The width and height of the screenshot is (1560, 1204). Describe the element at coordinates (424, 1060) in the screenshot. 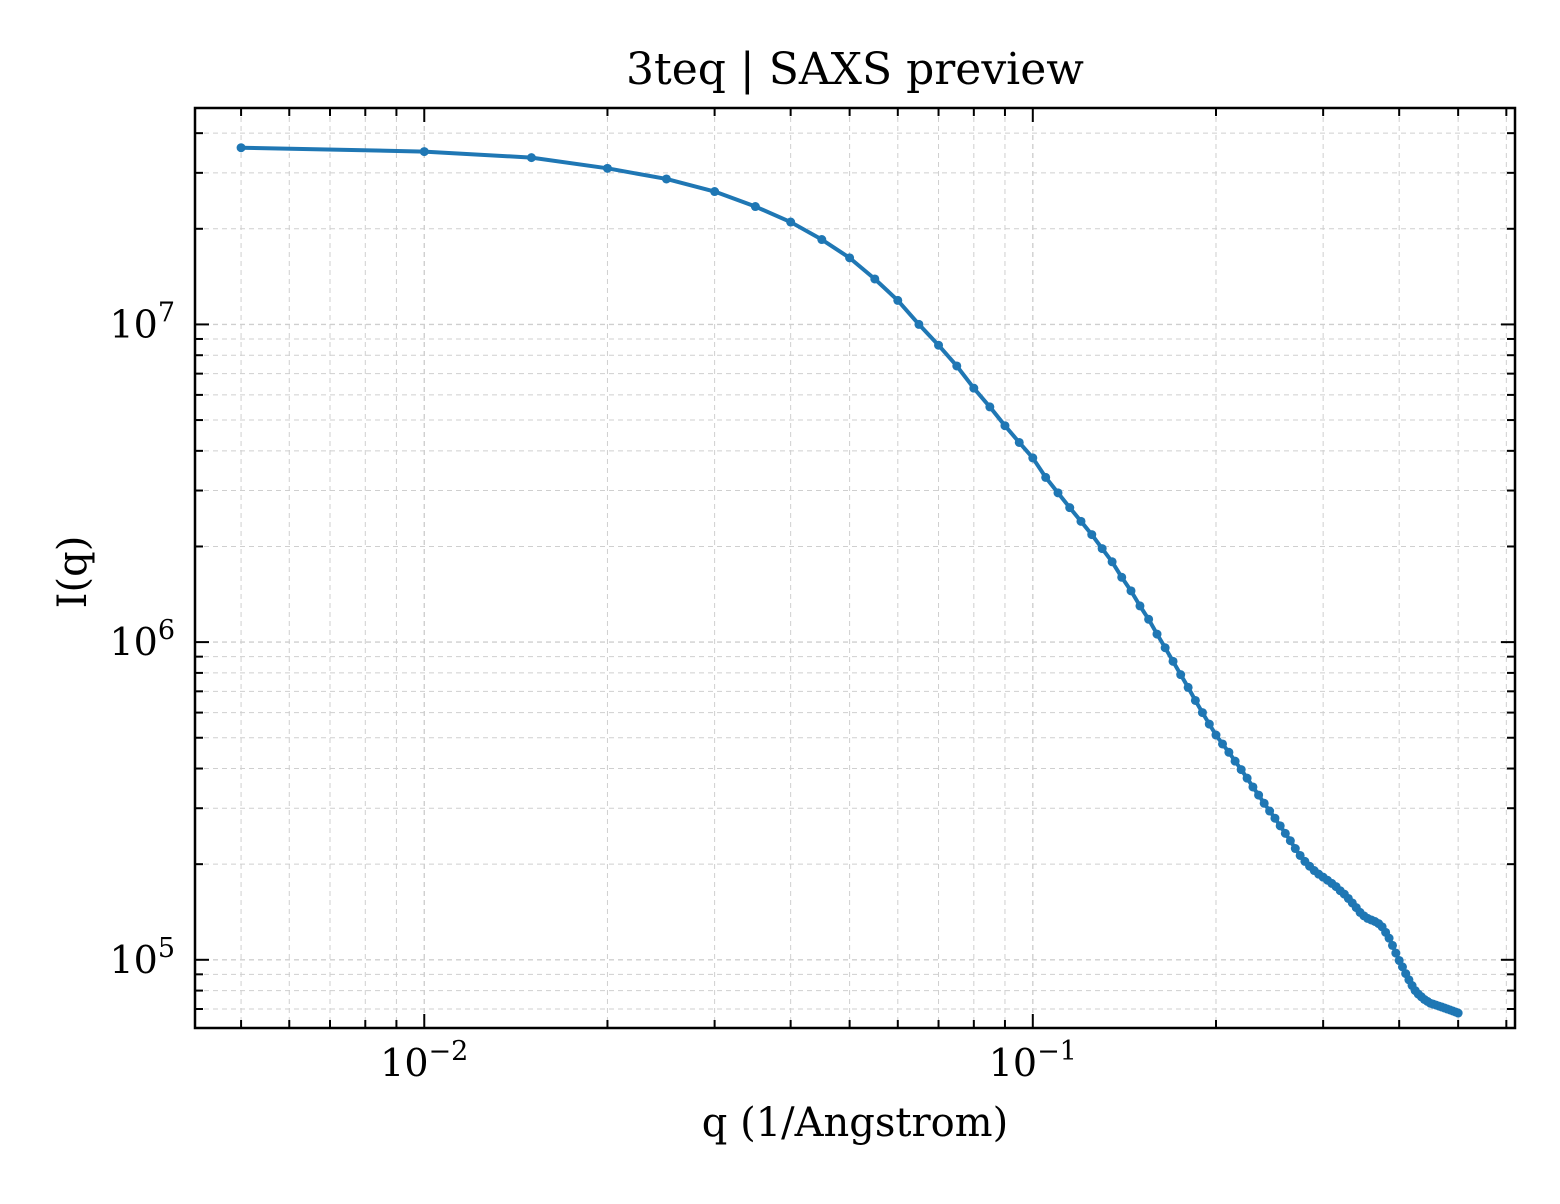

I see `x-tick-label: 10⁻²` at that location.